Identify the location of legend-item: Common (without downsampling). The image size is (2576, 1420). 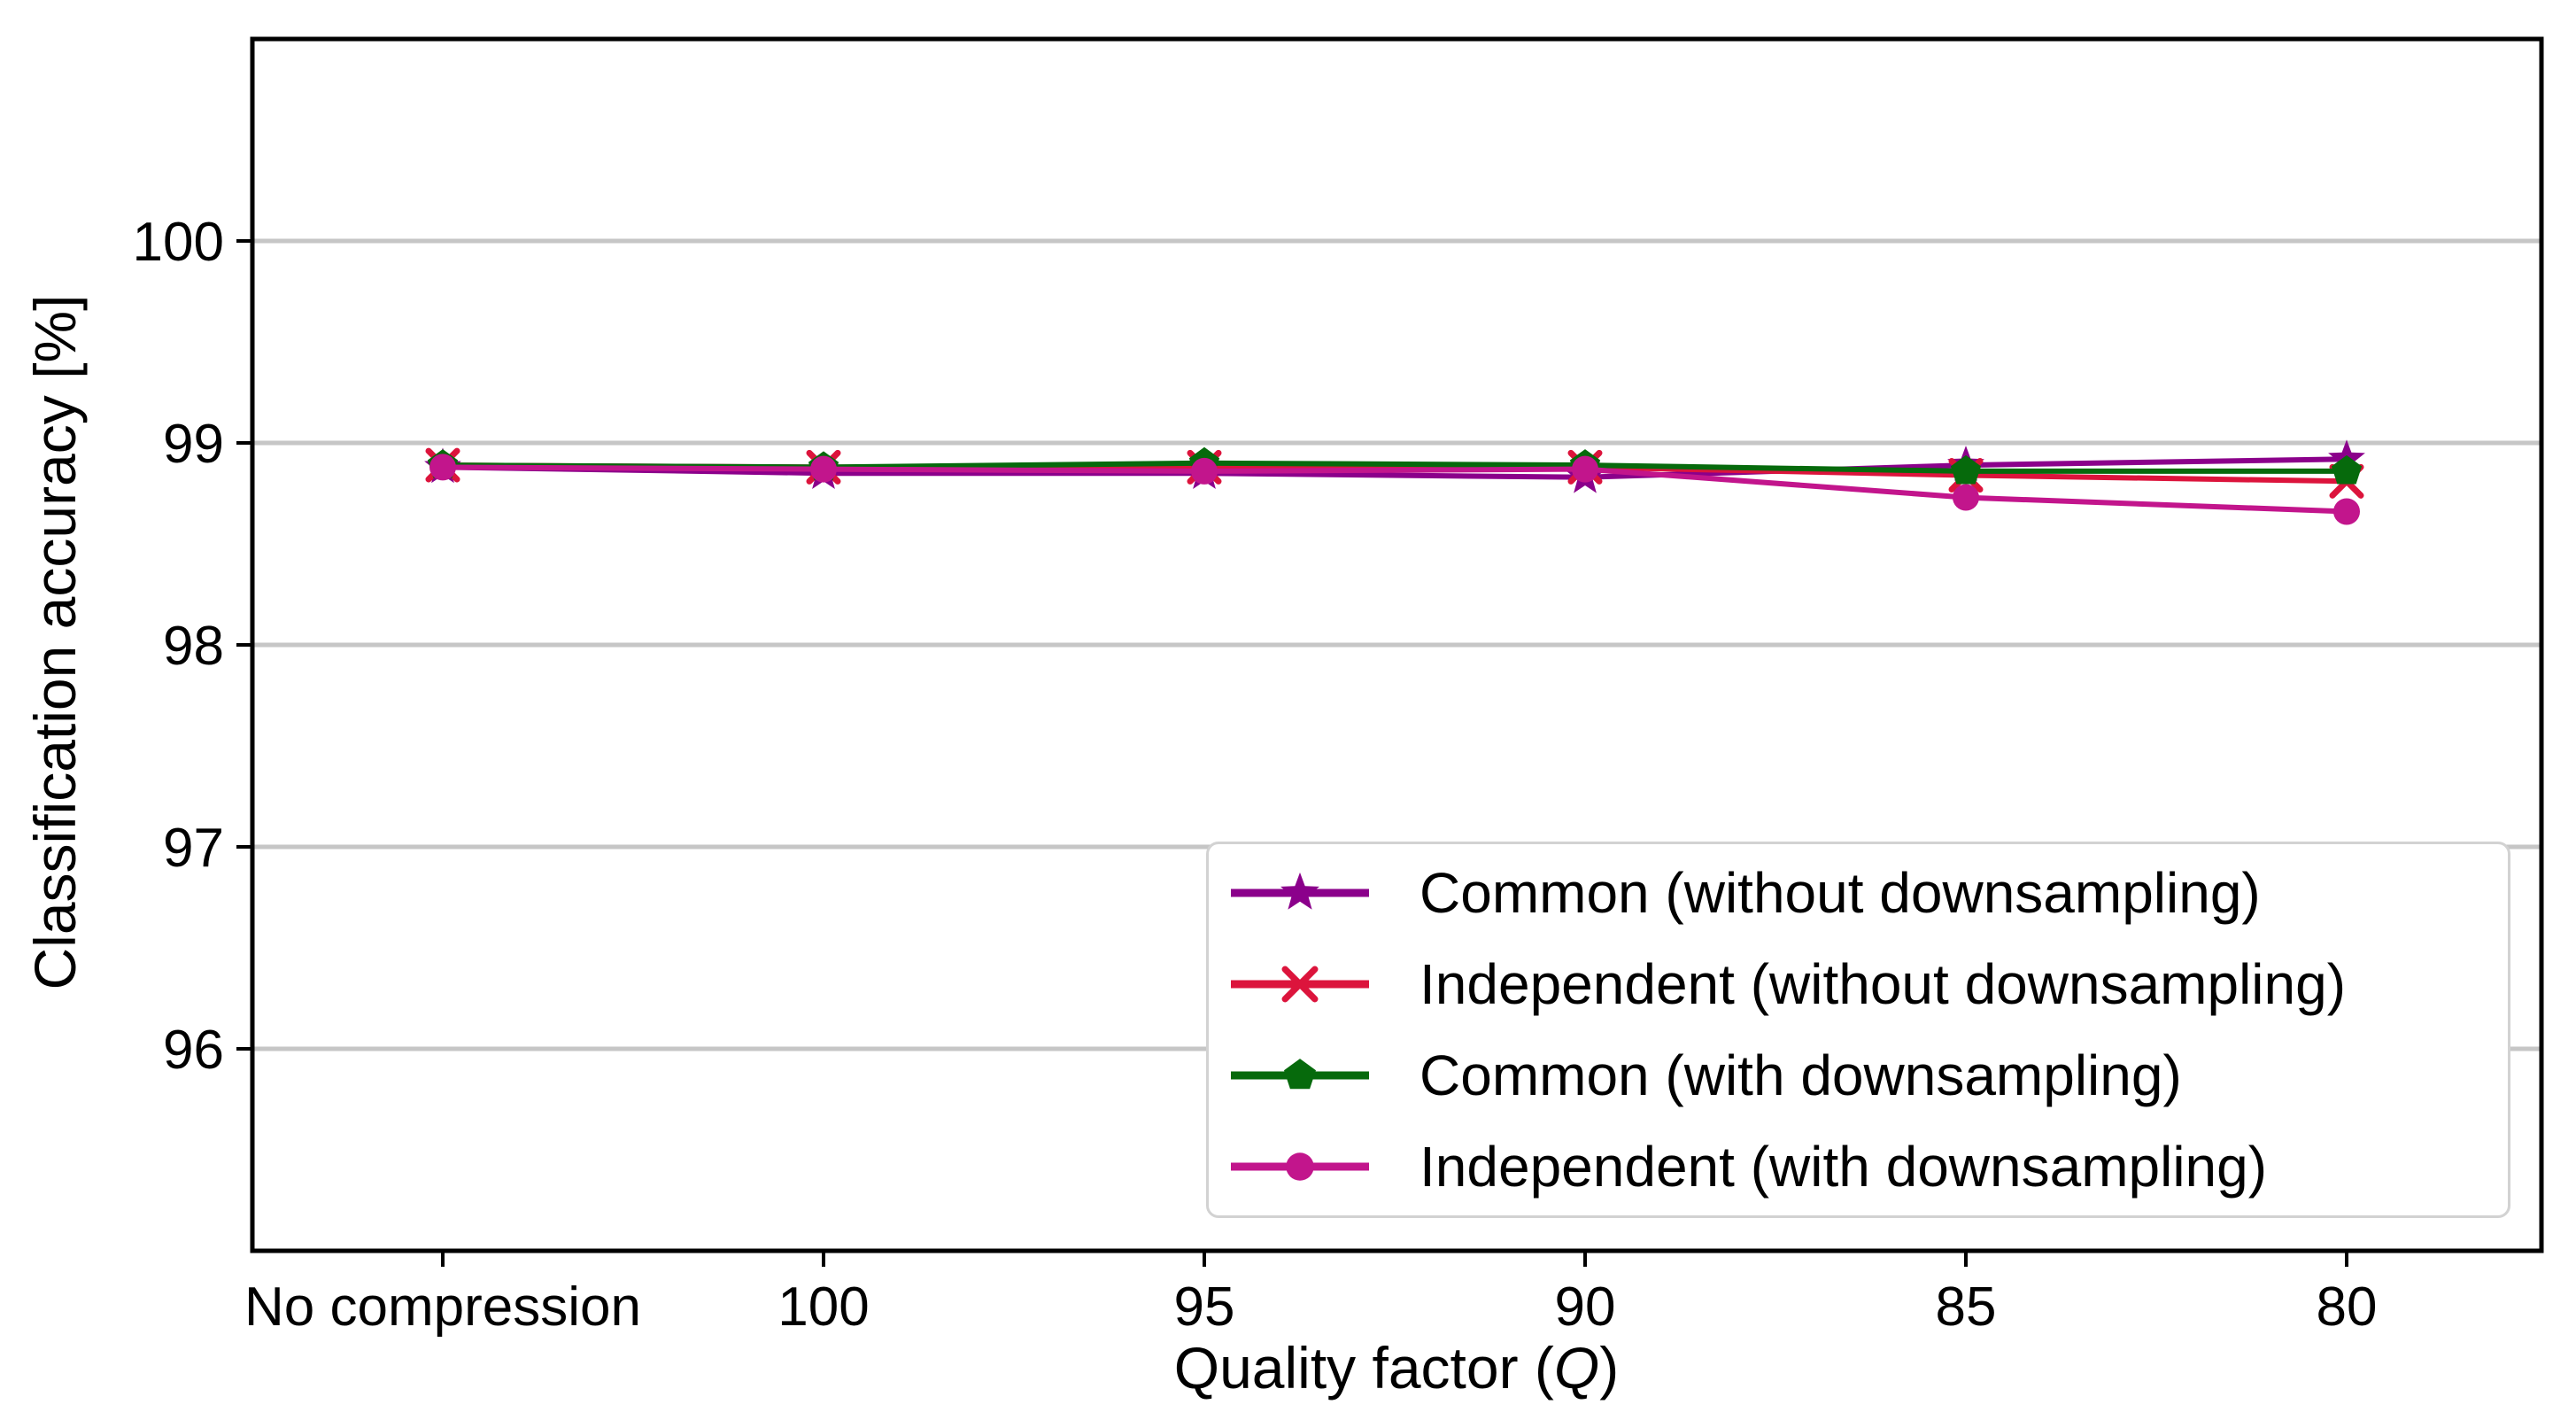
(1858, 893).